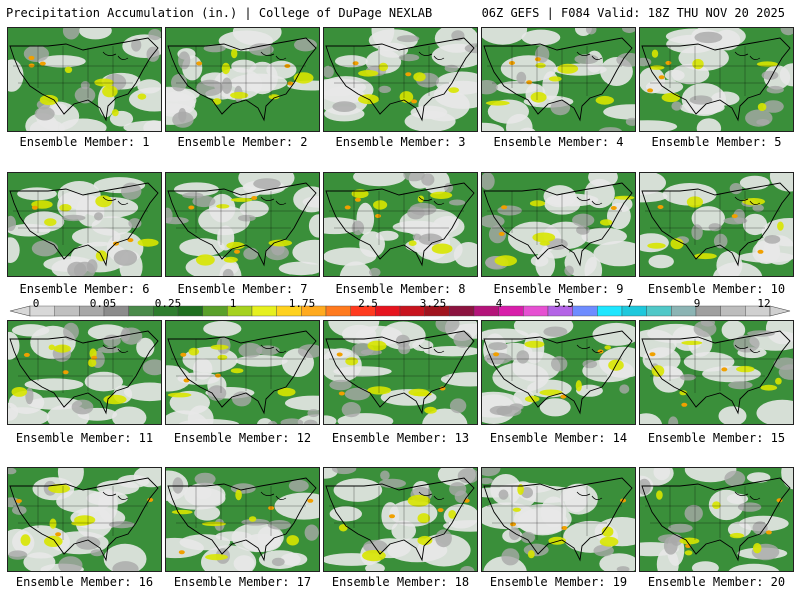 The image size is (800, 600). Describe the element at coordinates (302, 303) in the screenshot. I see `colorbar-tick-label: 1.75` at that location.